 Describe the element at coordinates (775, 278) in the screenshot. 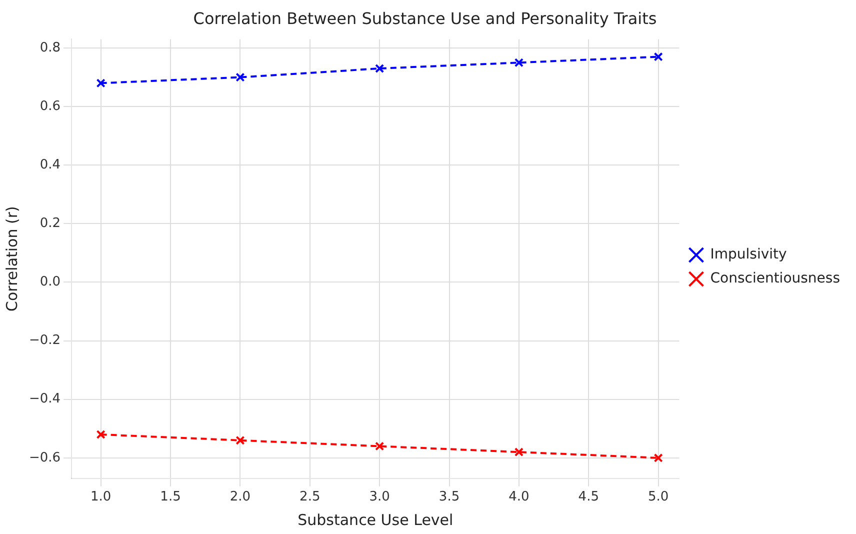

I see `legend-label: Conscientiousness` at that location.